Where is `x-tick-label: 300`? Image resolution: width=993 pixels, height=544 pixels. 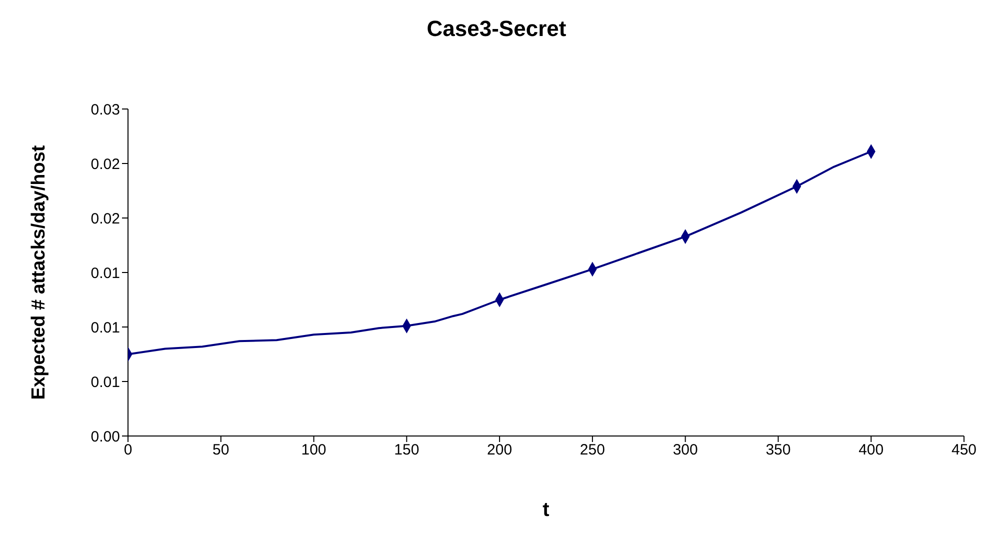 x-tick-label: 300 is located at coordinates (685, 450).